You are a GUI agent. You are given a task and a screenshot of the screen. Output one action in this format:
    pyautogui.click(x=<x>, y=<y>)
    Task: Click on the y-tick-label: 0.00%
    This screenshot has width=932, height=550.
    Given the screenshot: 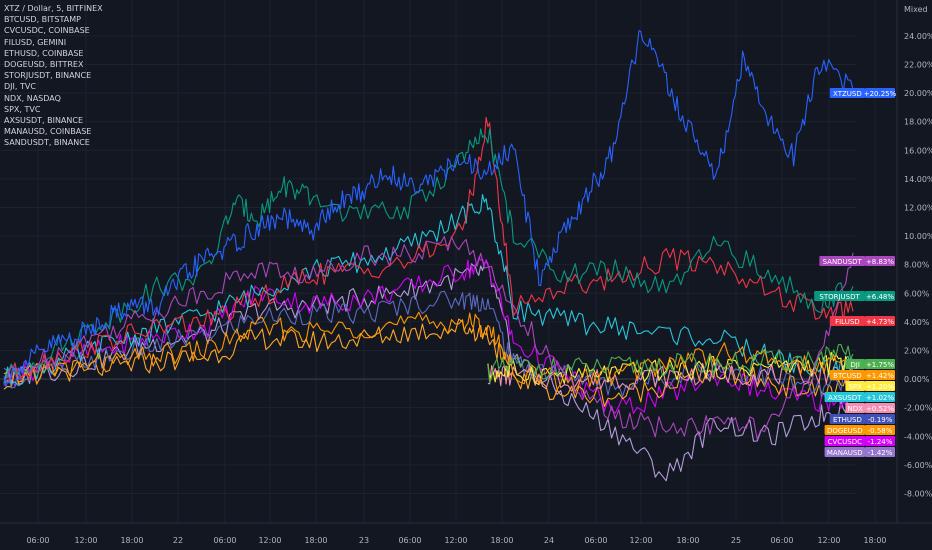 What is the action you would take?
    pyautogui.click(x=917, y=379)
    